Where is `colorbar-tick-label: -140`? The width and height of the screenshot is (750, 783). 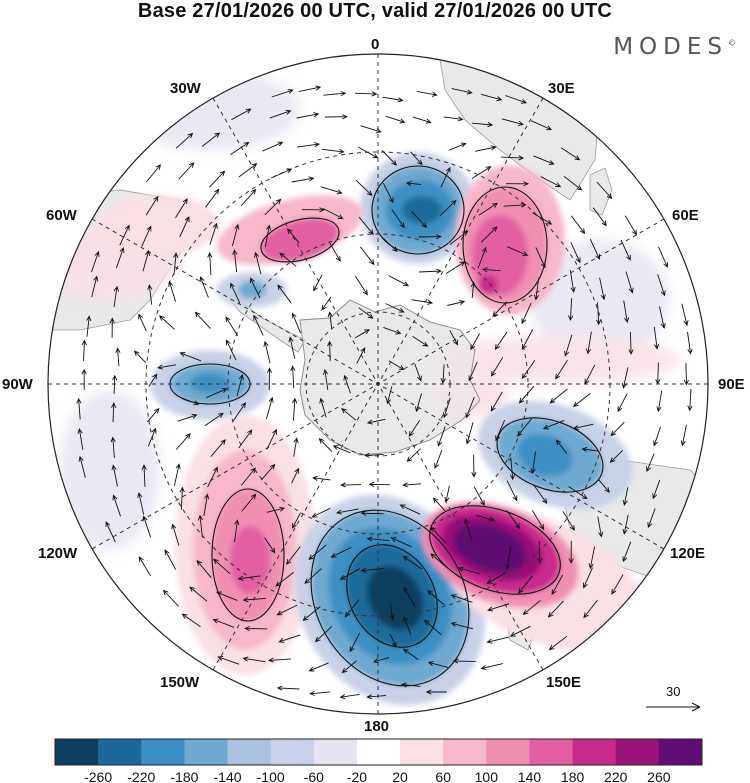 colorbar-tick-label: -140 is located at coordinates (228, 776).